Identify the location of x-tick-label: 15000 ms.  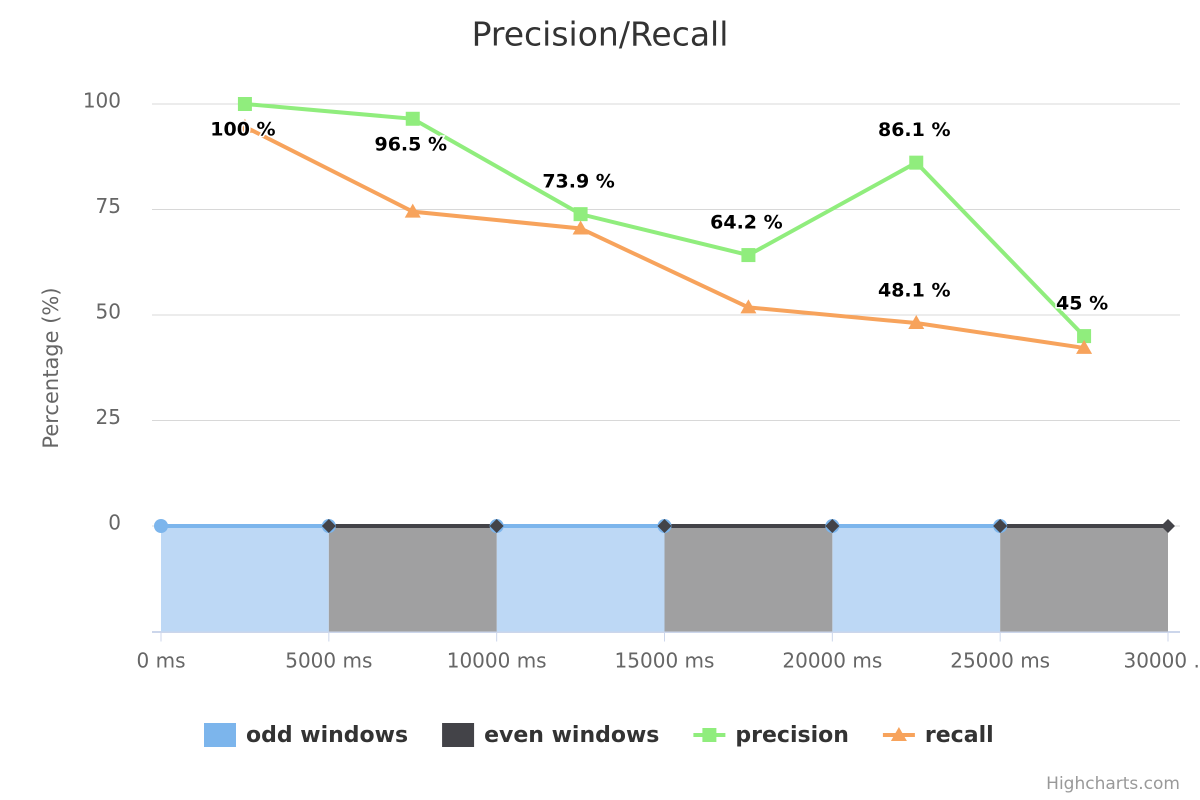
(665, 661).